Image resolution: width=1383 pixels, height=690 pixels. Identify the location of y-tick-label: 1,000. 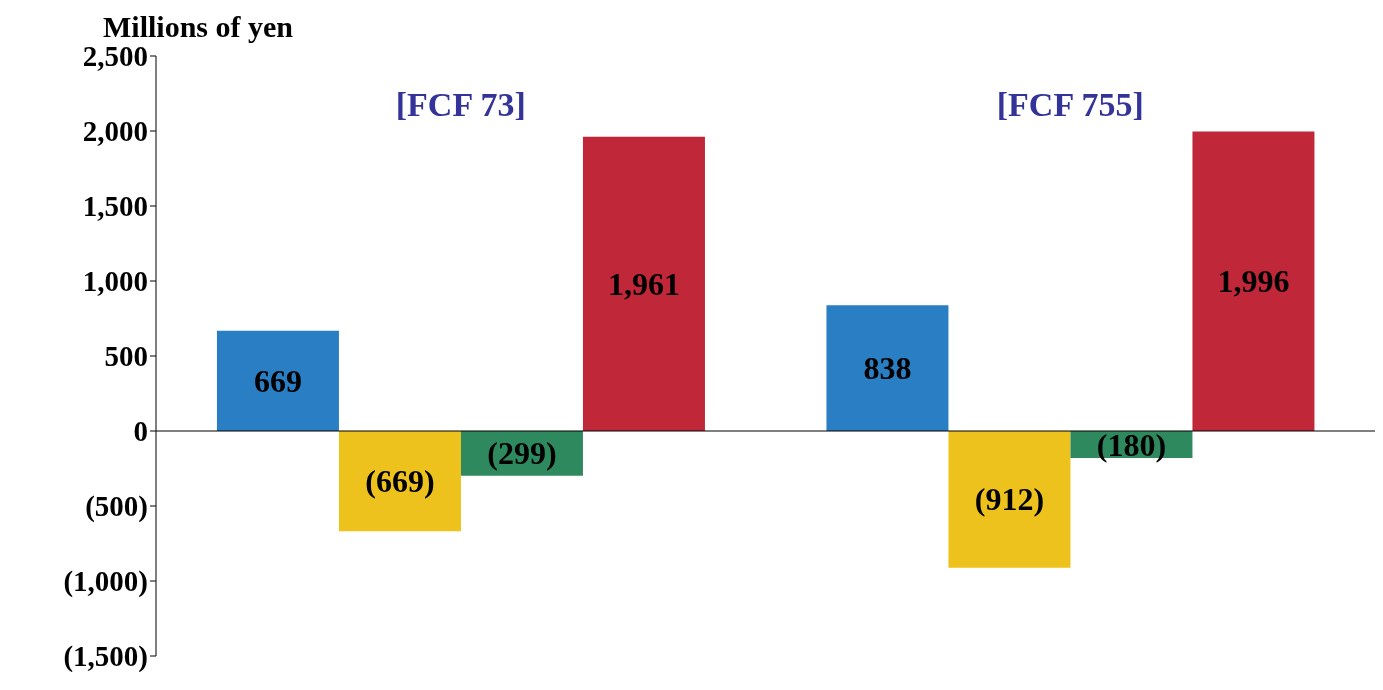
(115, 281).